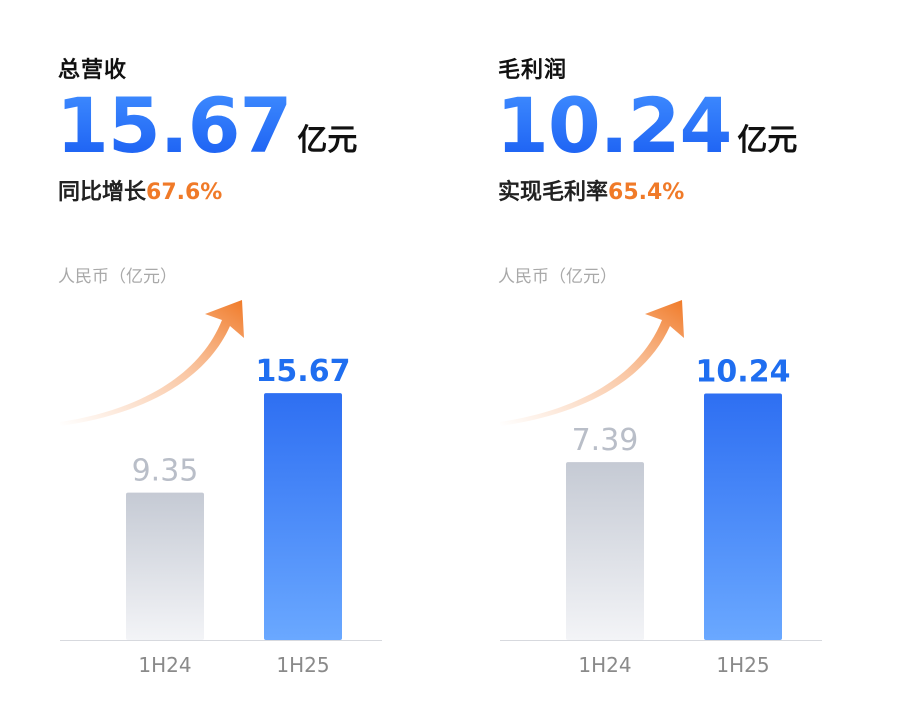 The width and height of the screenshot is (898, 720). What do you see at coordinates (605, 440) in the screenshot?
I see `bar-value-label: 7.39` at bounding box center [605, 440].